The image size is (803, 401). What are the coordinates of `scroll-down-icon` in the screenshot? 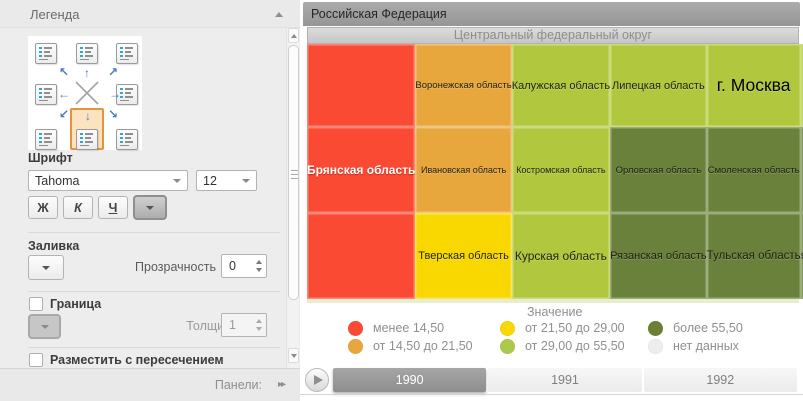 It's located at (293, 355).